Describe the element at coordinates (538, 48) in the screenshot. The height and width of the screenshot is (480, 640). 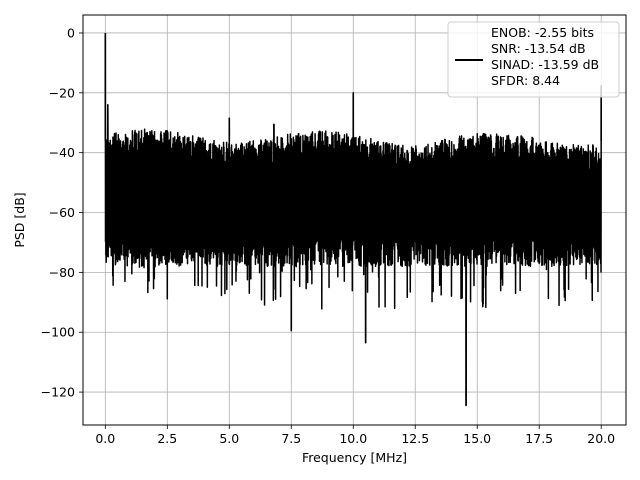
I see `legend-snr: SNR: -13.54 dB` at that location.